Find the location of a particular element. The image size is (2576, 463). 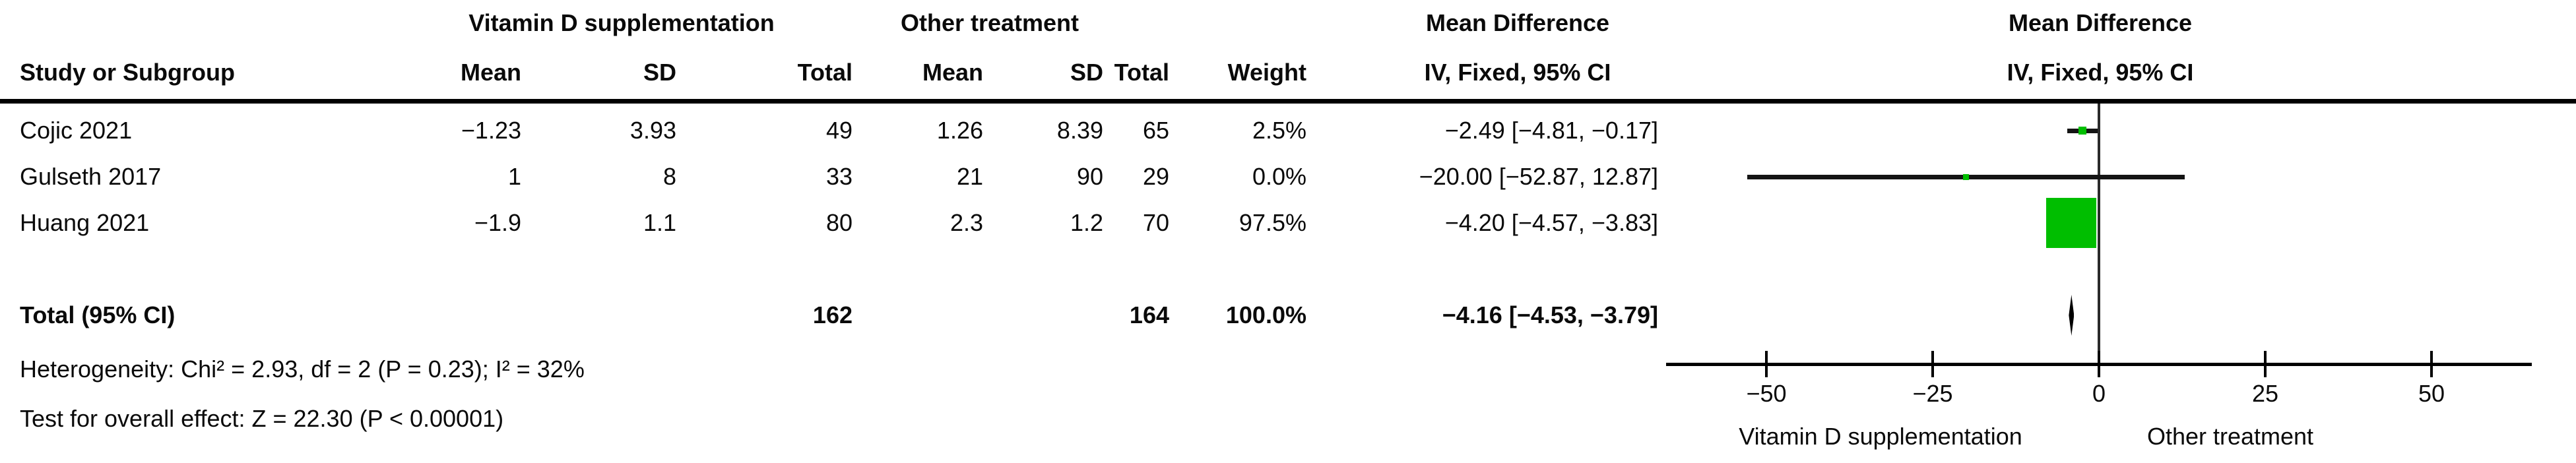

col-sd2: SD is located at coordinates (1086, 72).